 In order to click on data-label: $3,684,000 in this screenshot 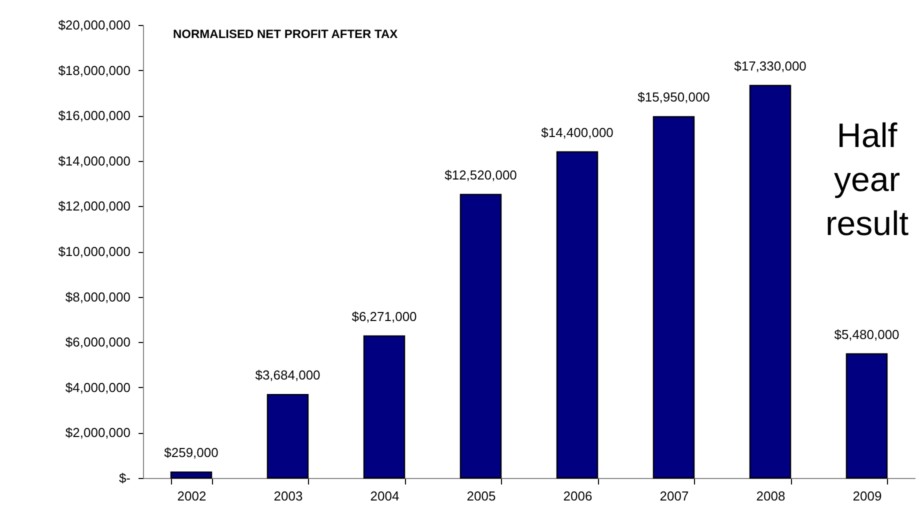, I will do `click(287, 375)`.